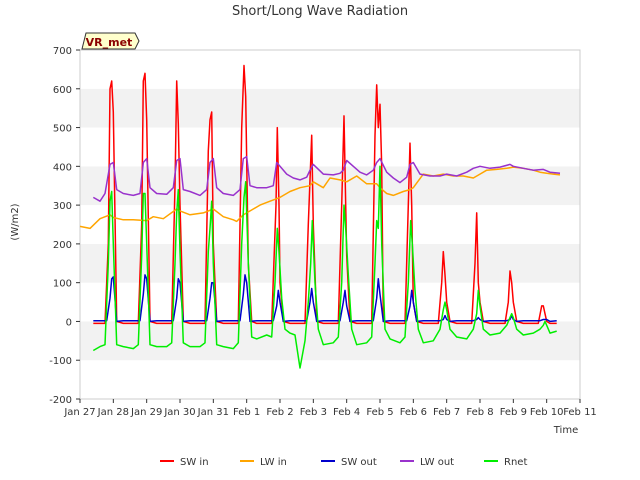 The image size is (640, 480). Describe the element at coordinates (15, 221) in the screenshot. I see `y-axis-label: (W/m2)` at that location.